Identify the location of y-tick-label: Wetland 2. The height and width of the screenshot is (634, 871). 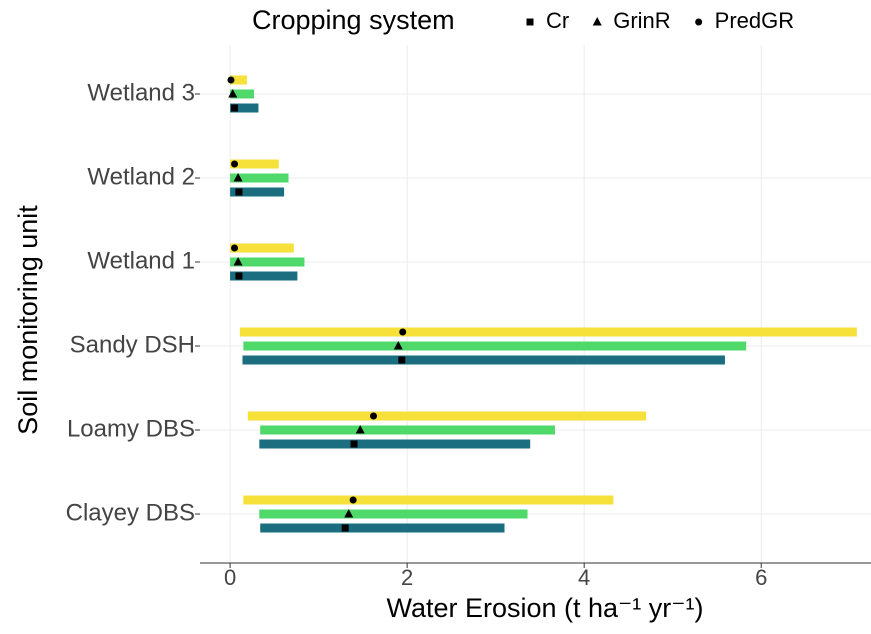
(141, 176).